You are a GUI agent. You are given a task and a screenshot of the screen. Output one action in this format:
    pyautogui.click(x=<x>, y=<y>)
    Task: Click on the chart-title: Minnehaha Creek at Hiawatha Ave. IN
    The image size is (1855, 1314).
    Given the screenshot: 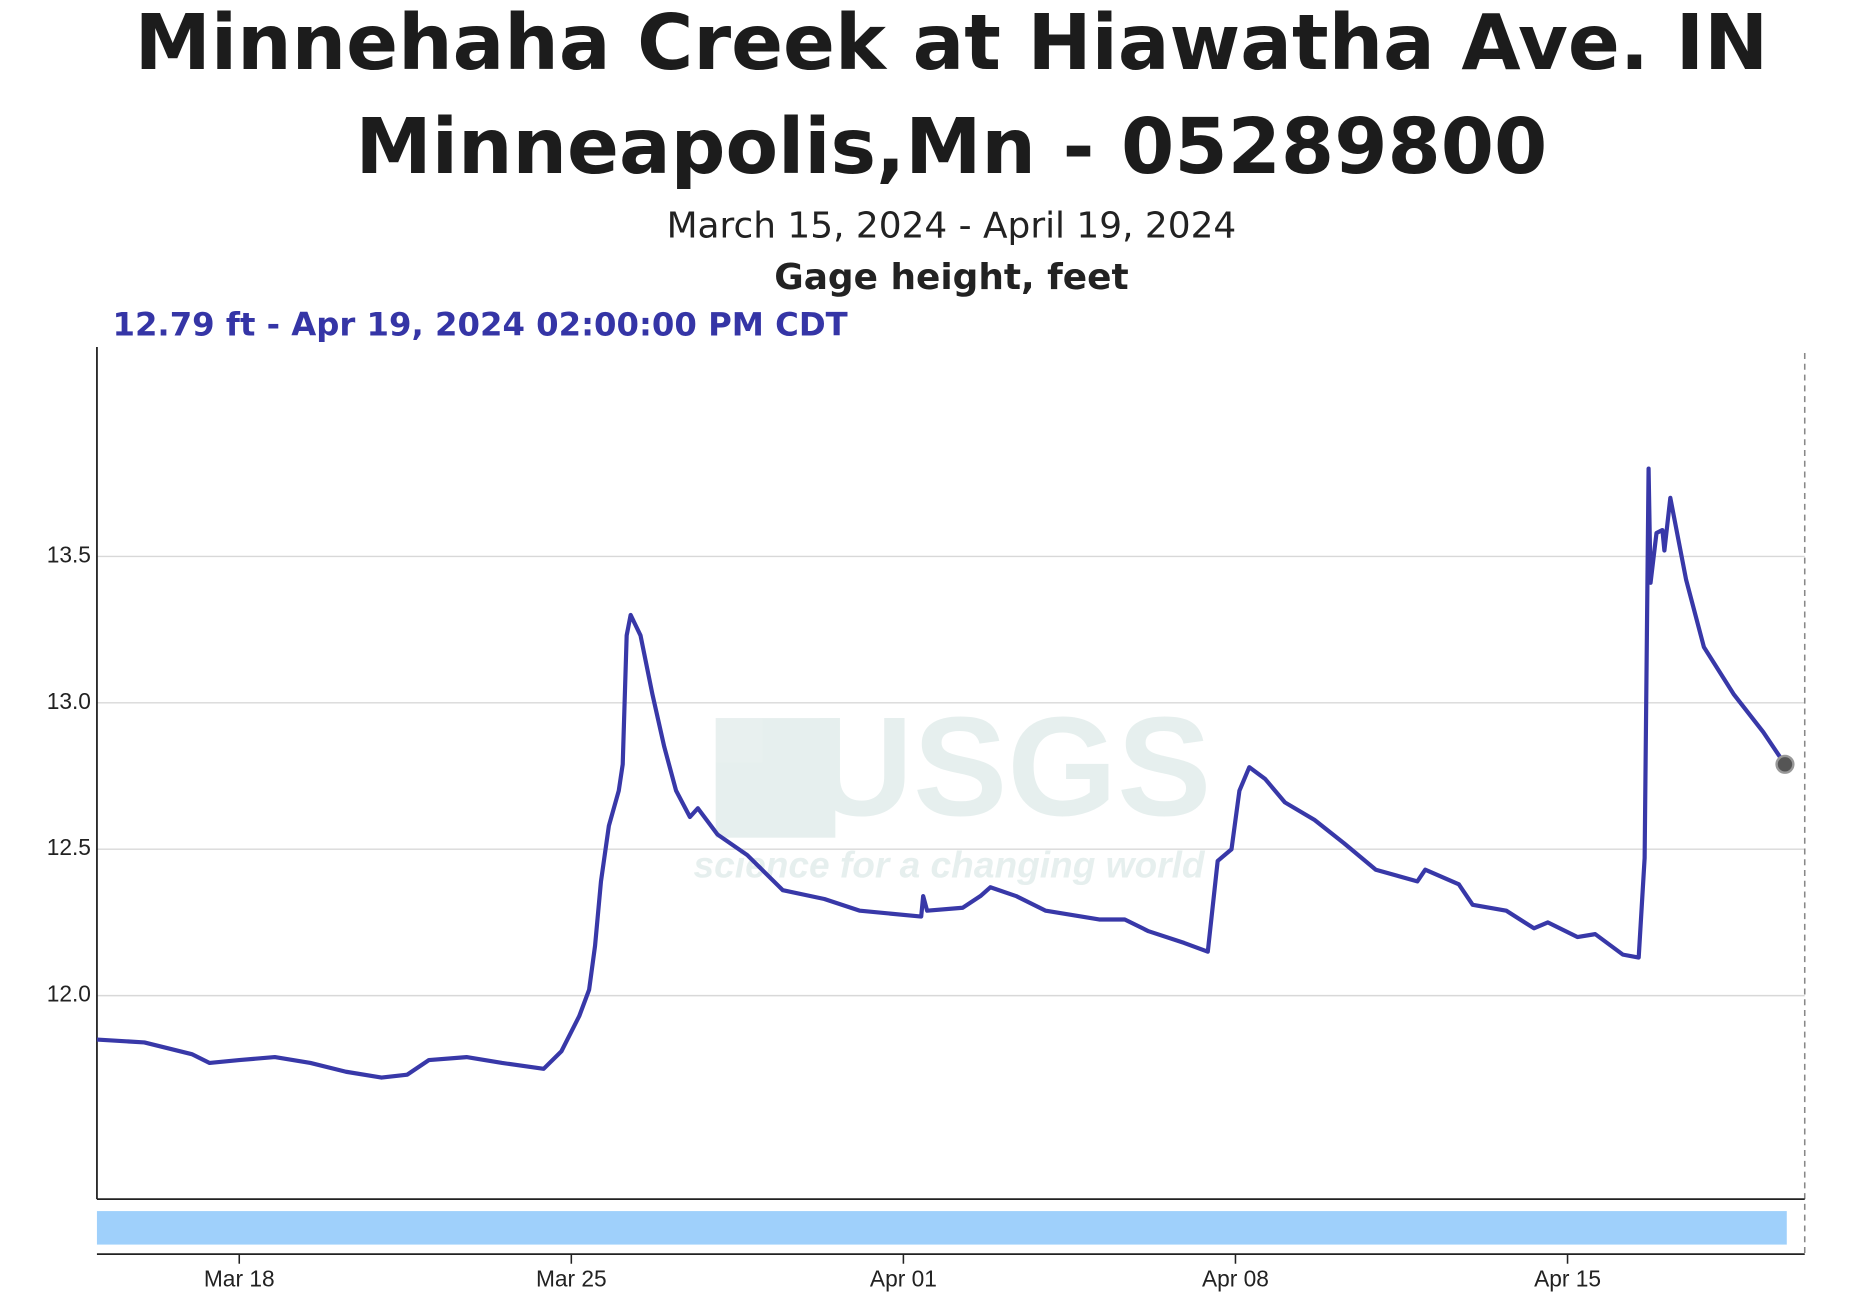 What is the action you would take?
    pyautogui.click(x=952, y=44)
    